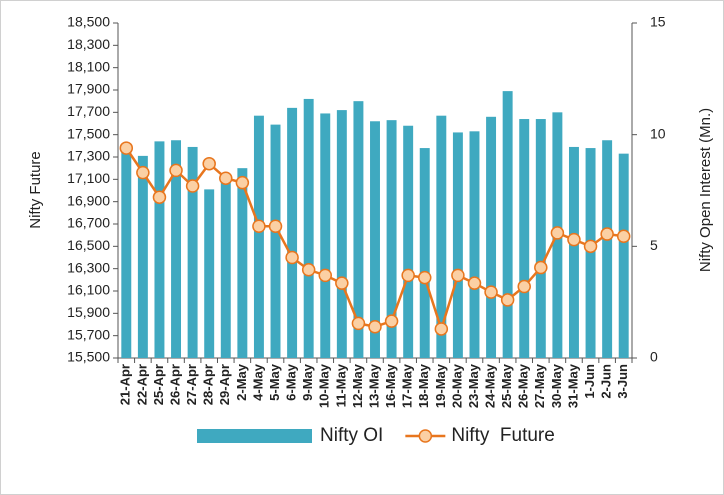  Describe the element at coordinates (88, 156) in the screenshot. I see `y-tick-label: 17,300` at that location.